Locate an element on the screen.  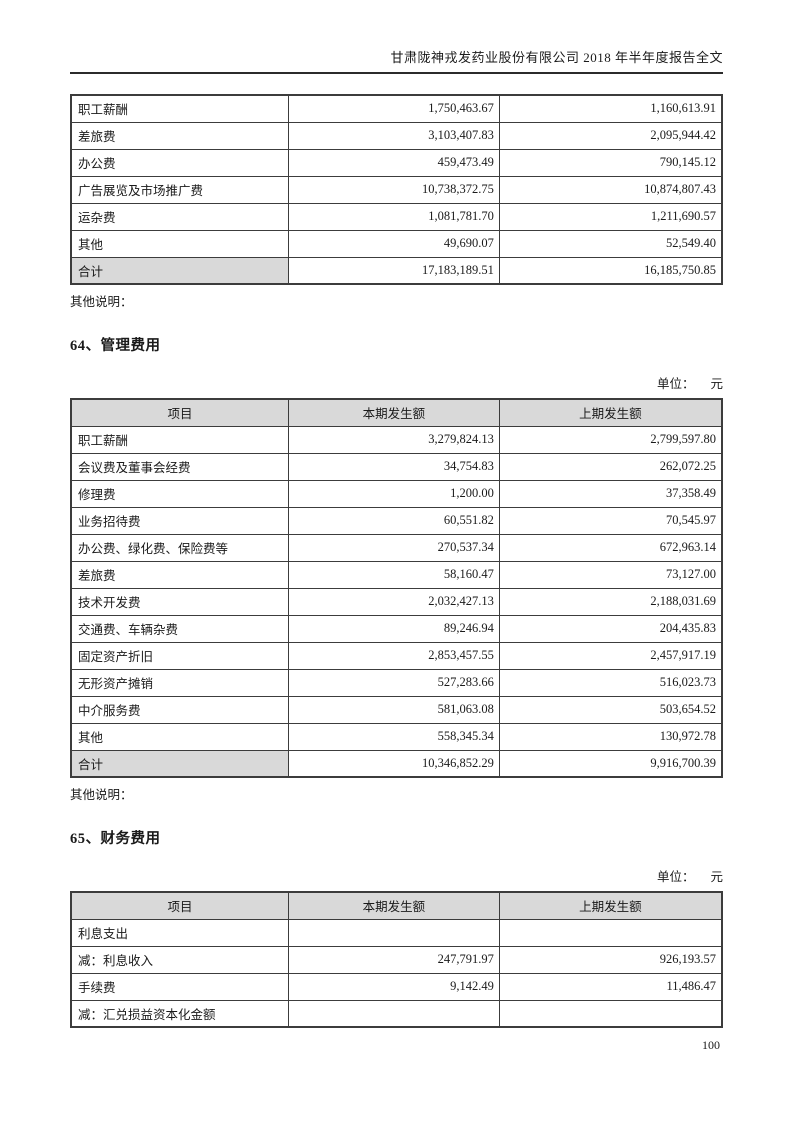
row-label-cell: 无形资产摊销 is located at coordinates (179, 682).